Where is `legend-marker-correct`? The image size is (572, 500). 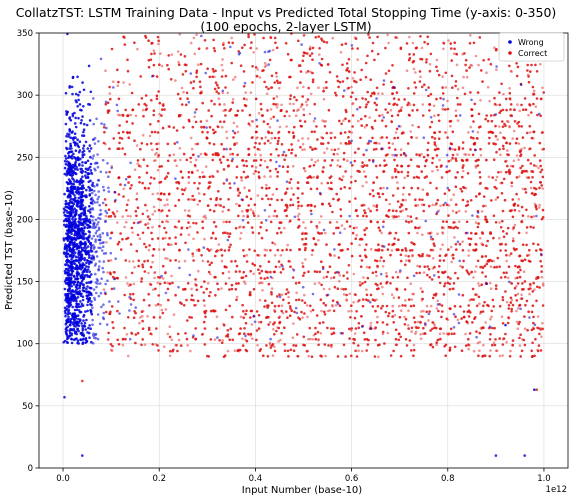
legend-marker-correct is located at coordinates (510, 53).